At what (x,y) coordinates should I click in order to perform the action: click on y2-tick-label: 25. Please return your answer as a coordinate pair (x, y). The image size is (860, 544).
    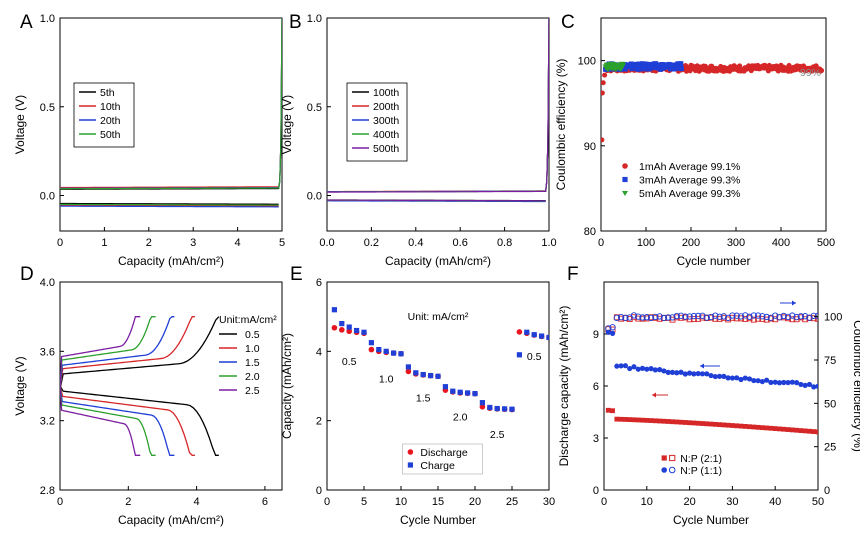
    Looking at the image, I should click on (830, 448).